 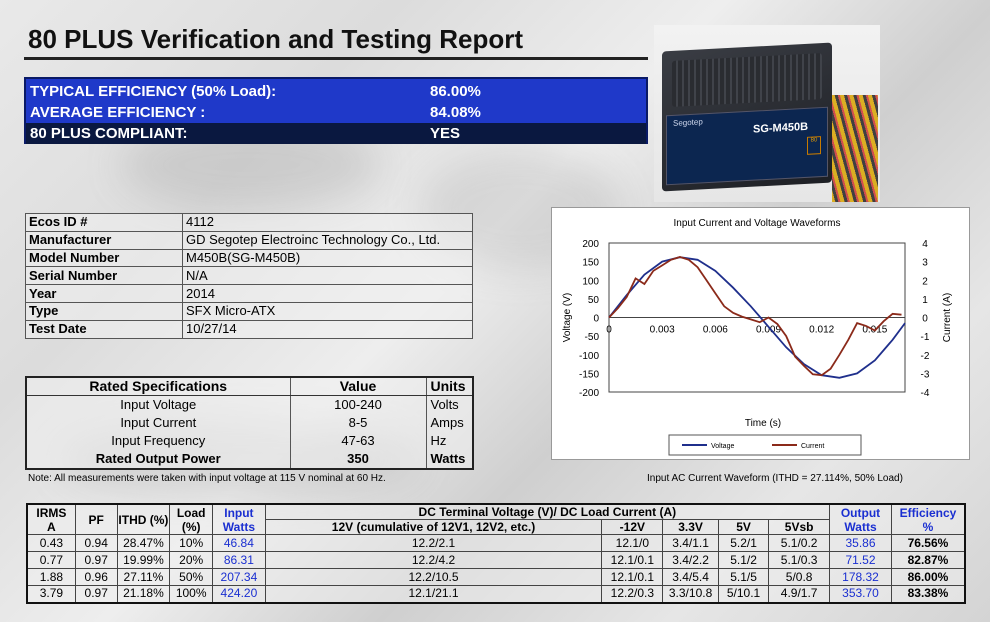 What do you see at coordinates (327, 293) in the screenshot?
I see `info-value: 2014` at bounding box center [327, 293].